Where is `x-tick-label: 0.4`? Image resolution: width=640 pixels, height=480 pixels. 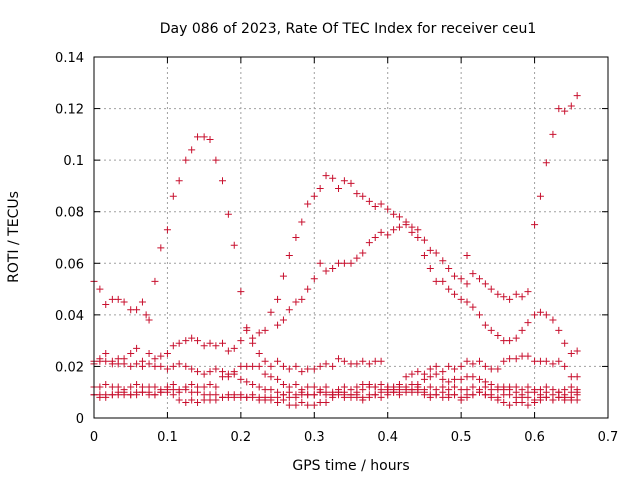
x-tick-label: 0.4 is located at coordinates (387, 437).